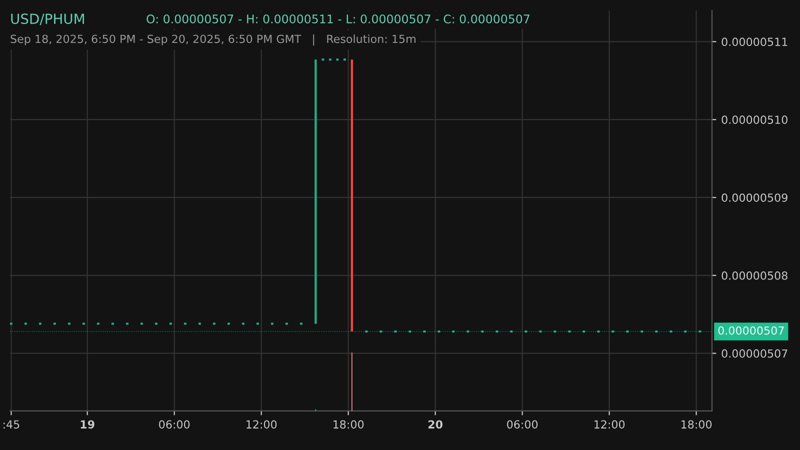  Describe the element at coordinates (755, 275) in the screenshot. I see `y-tick-label: 0.00000508` at that location.